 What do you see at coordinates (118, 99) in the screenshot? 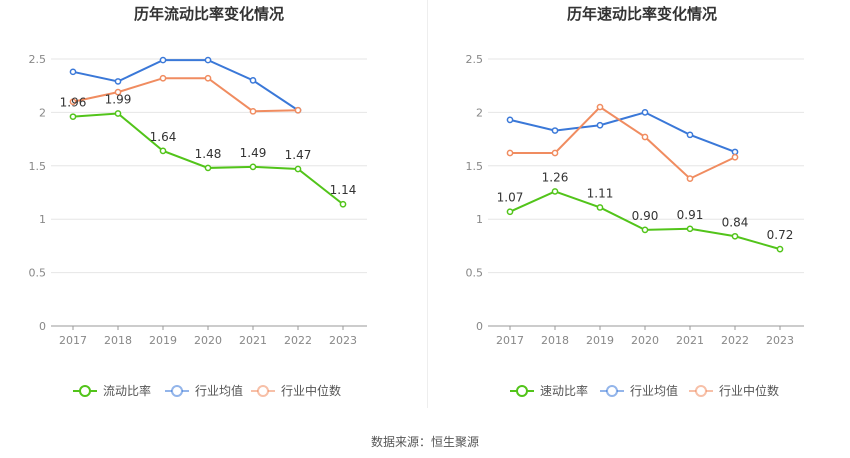
I see `data-label: 1.99` at bounding box center [118, 99].